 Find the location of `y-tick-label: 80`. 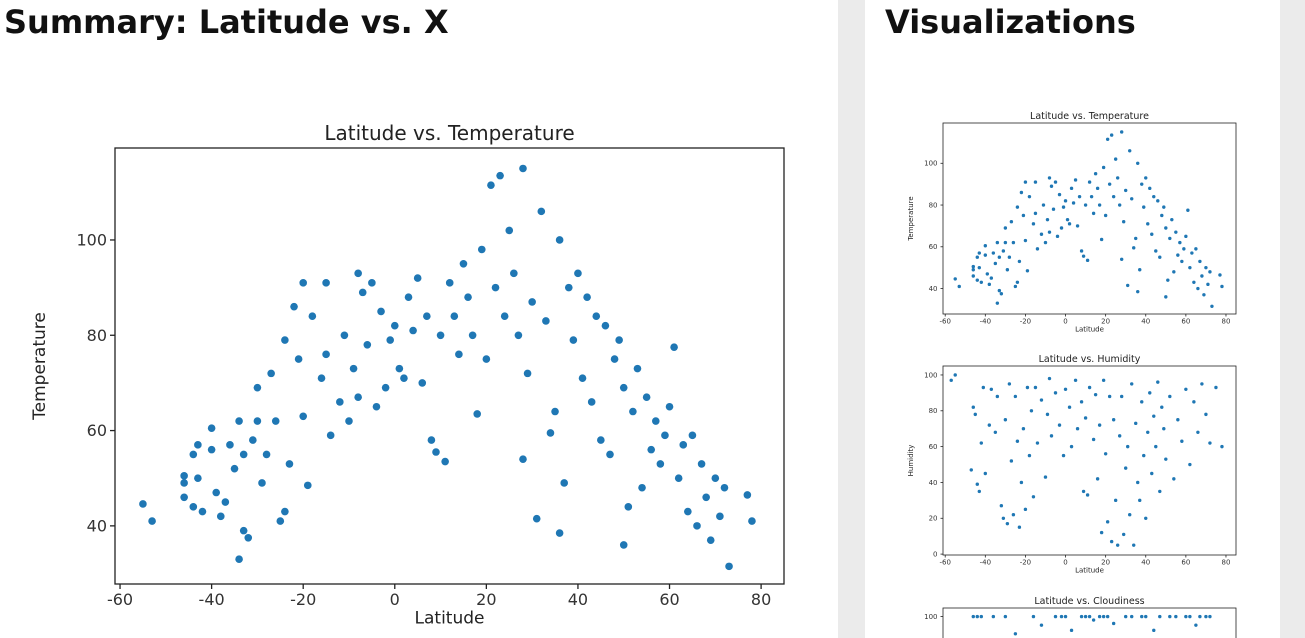

y-tick-label: 80 is located at coordinates (933, 205).